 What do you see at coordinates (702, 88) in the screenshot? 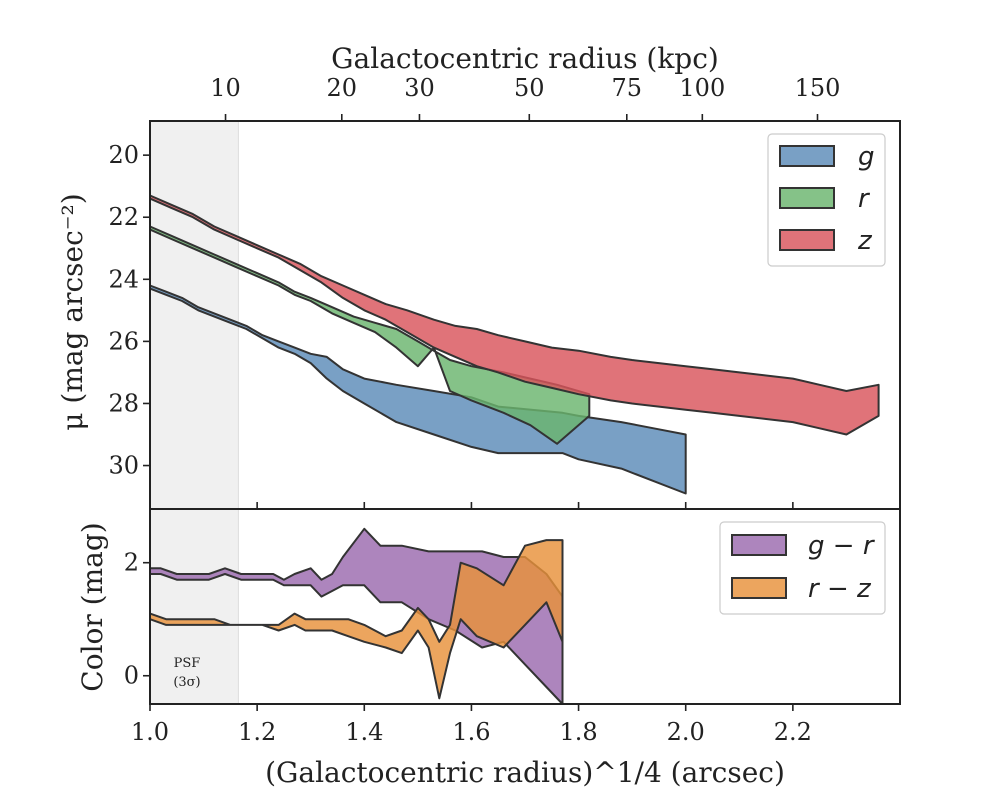
I see `top-x-tick-label-5: 100` at bounding box center [702, 88].